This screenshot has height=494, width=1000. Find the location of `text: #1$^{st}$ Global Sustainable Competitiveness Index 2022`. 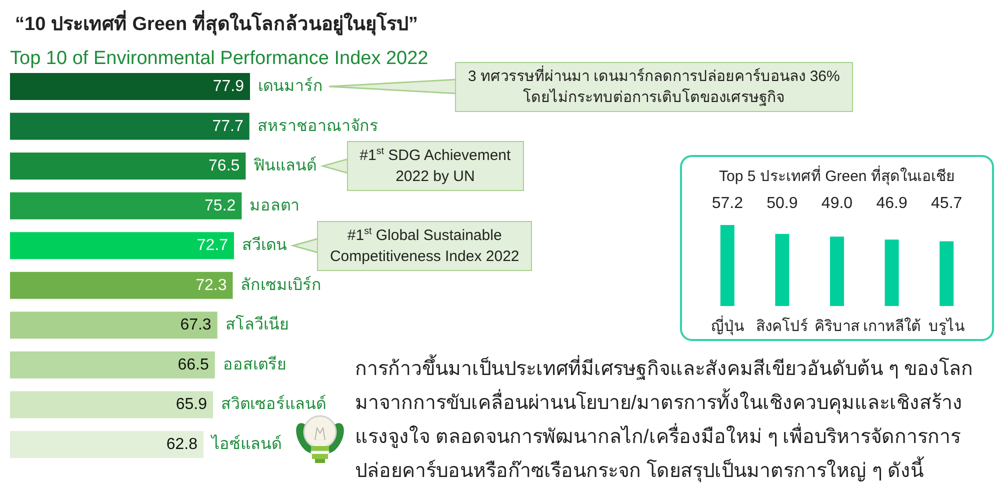

text: #1$^{st}$ Global Sustainable Competitiveness Index 2022 is located at coordinates (424, 245).